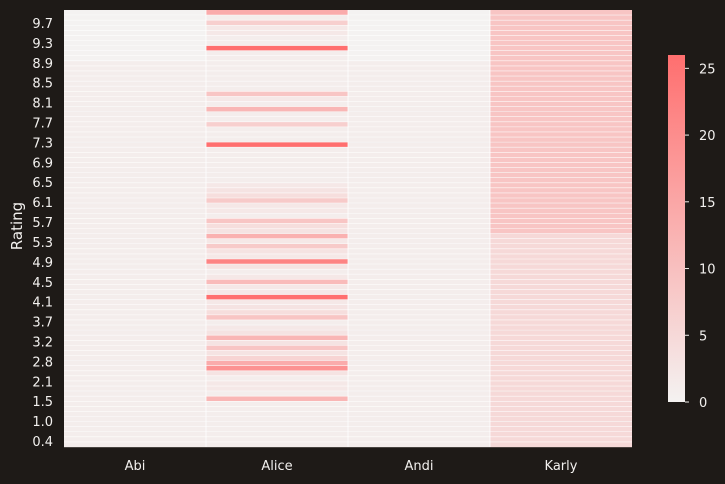 This screenshot has width=725, height=484. What do you see at coordinates (42, 163) in the screenshot?
I see `y-tick-label: 6.9` at bounding box center [42, 163].